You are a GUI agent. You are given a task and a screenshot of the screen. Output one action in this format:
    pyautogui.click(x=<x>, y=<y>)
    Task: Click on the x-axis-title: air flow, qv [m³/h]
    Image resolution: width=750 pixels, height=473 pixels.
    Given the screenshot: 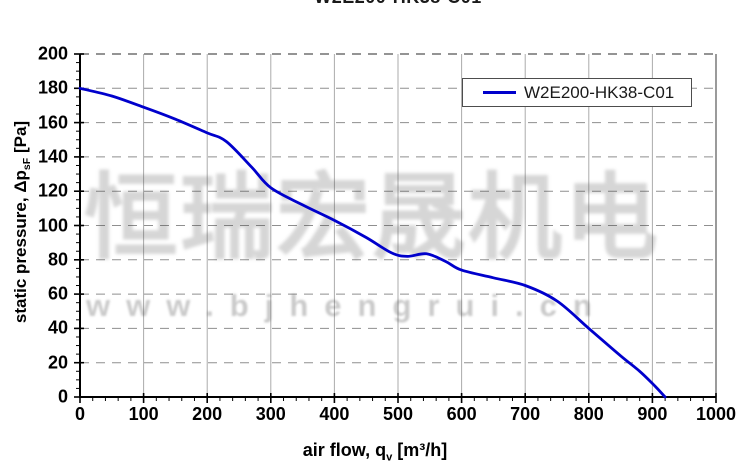 What is the action you would take?
    pyautogui.click(x=375, y=452)
    